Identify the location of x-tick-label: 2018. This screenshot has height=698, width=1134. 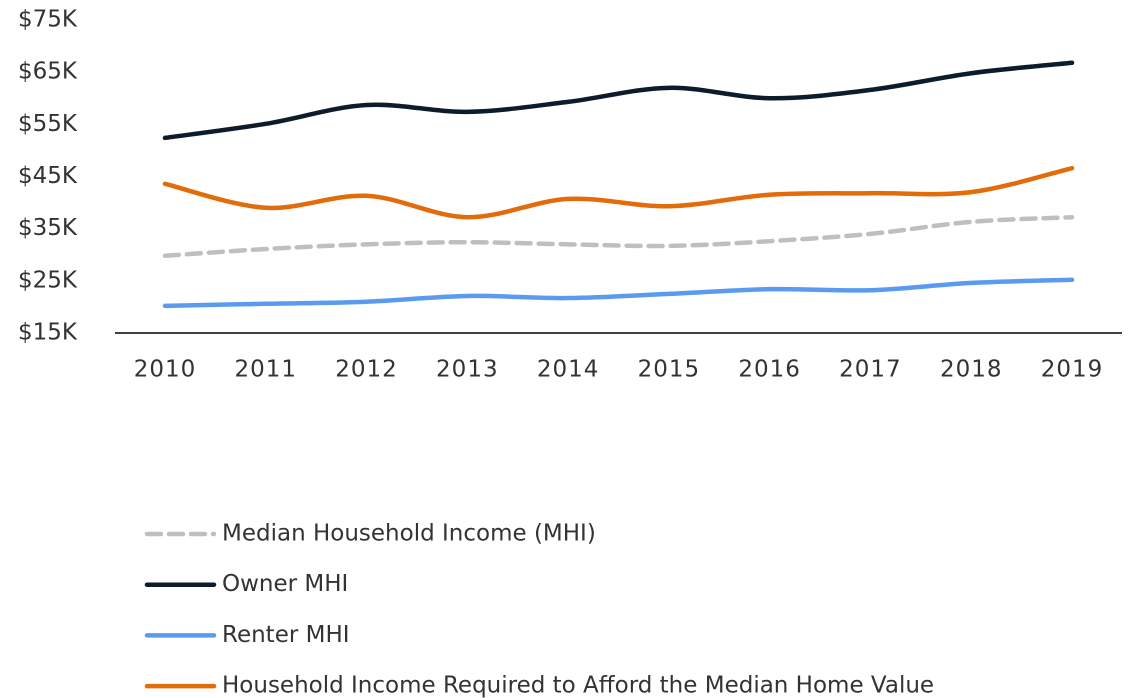
(971, 370).